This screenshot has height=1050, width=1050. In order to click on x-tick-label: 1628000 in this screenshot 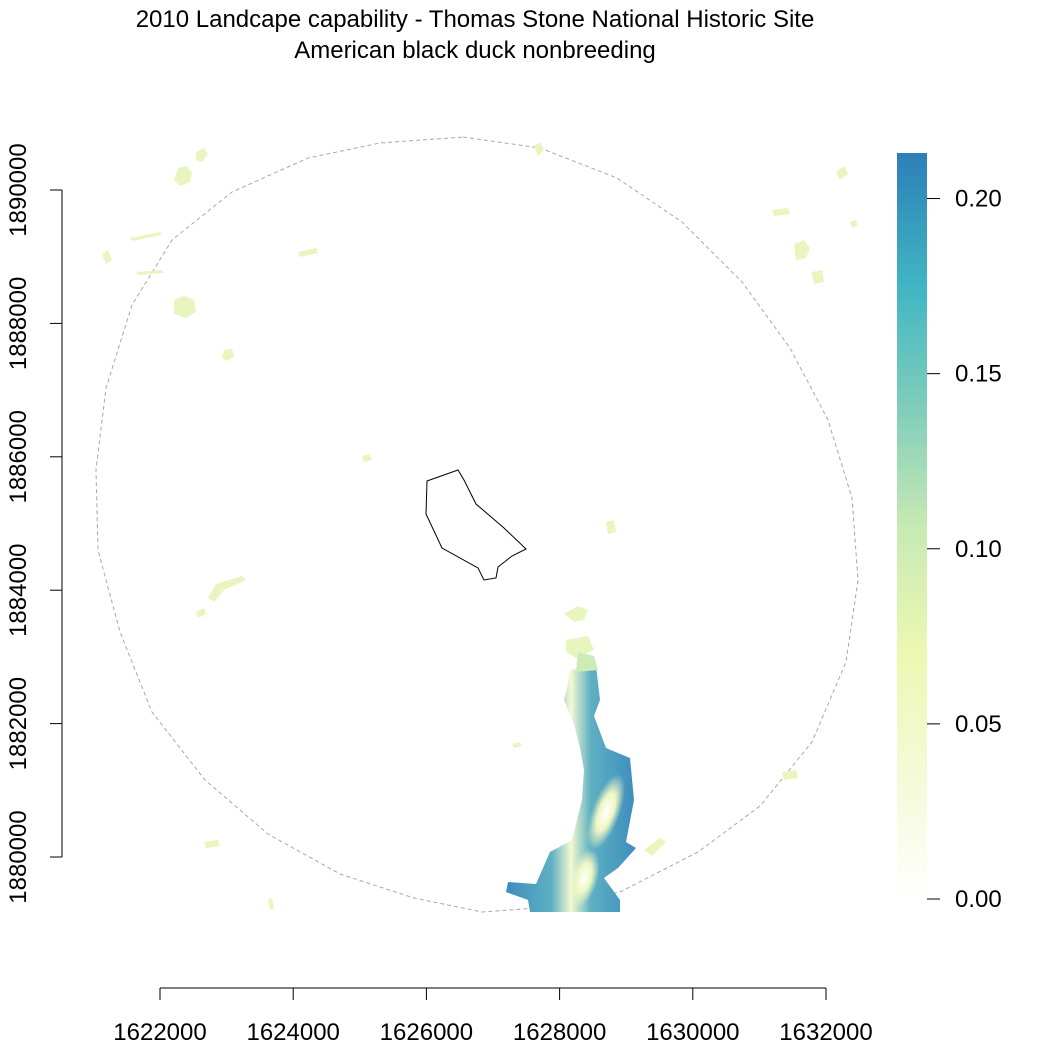, I will do `click(559, 1032)`.